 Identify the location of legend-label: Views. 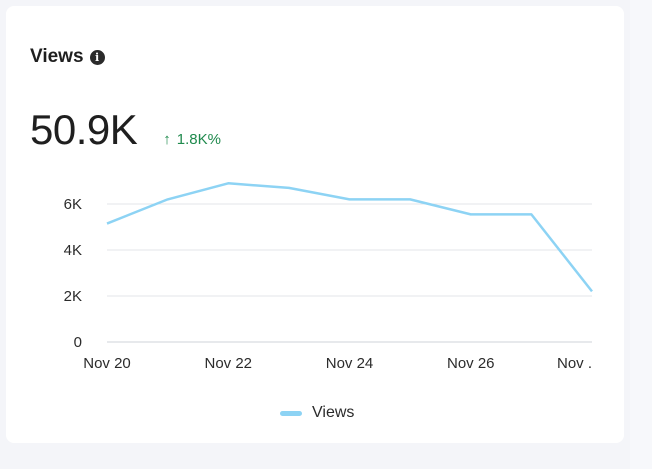
(333, 412).